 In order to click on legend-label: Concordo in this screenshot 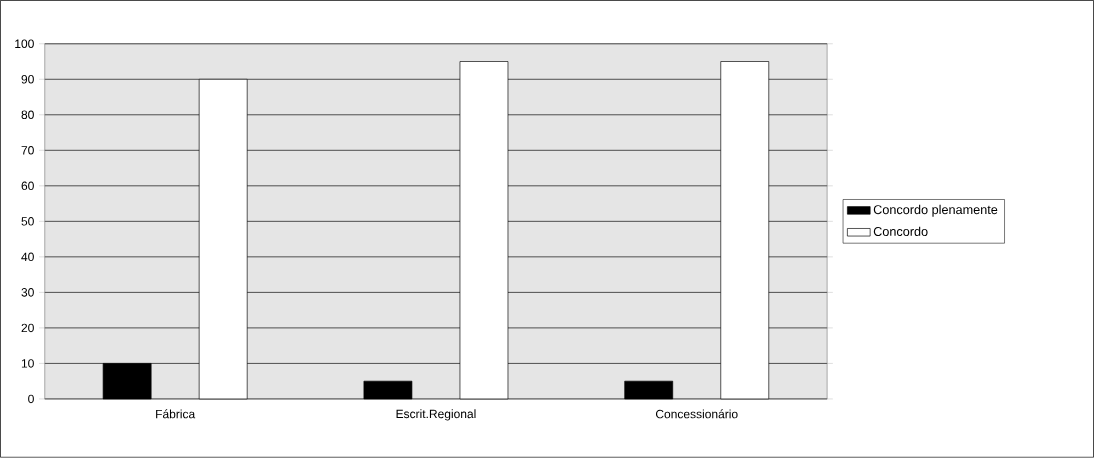, I will do `click(900, 231)`.